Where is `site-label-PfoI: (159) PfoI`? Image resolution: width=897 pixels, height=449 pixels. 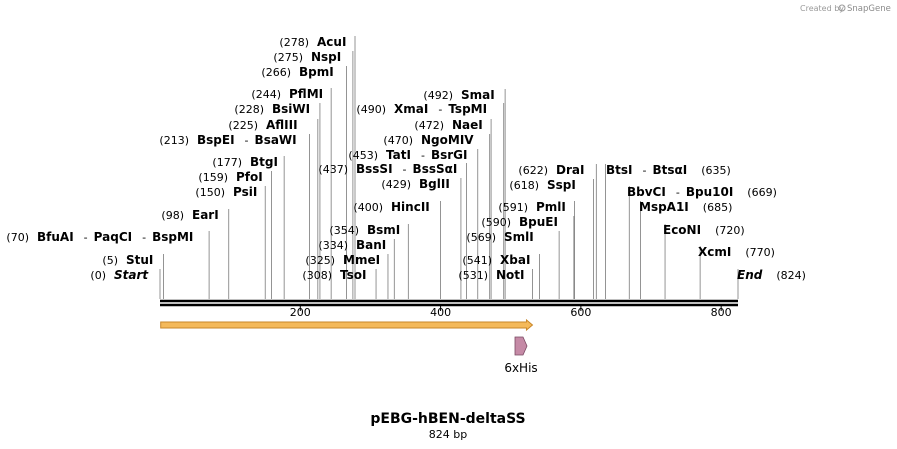 site-label-PfoI: (159) PfoI is located at coordinates (230, 177).